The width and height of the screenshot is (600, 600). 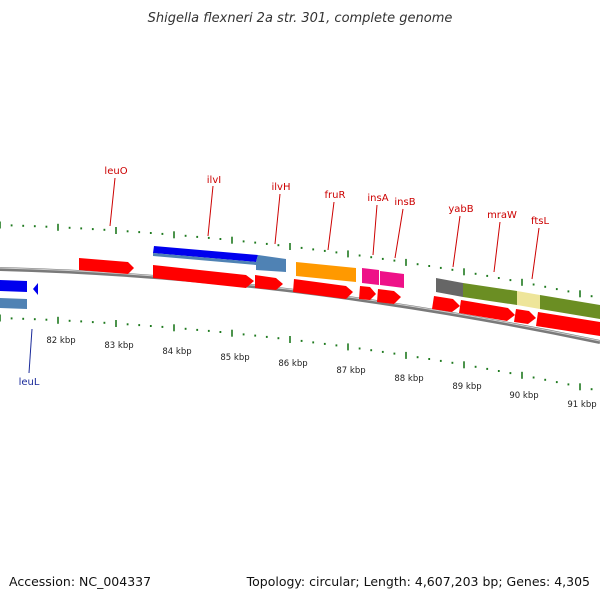 I want to click on leader-ftsL, so click(x=535, y=253).